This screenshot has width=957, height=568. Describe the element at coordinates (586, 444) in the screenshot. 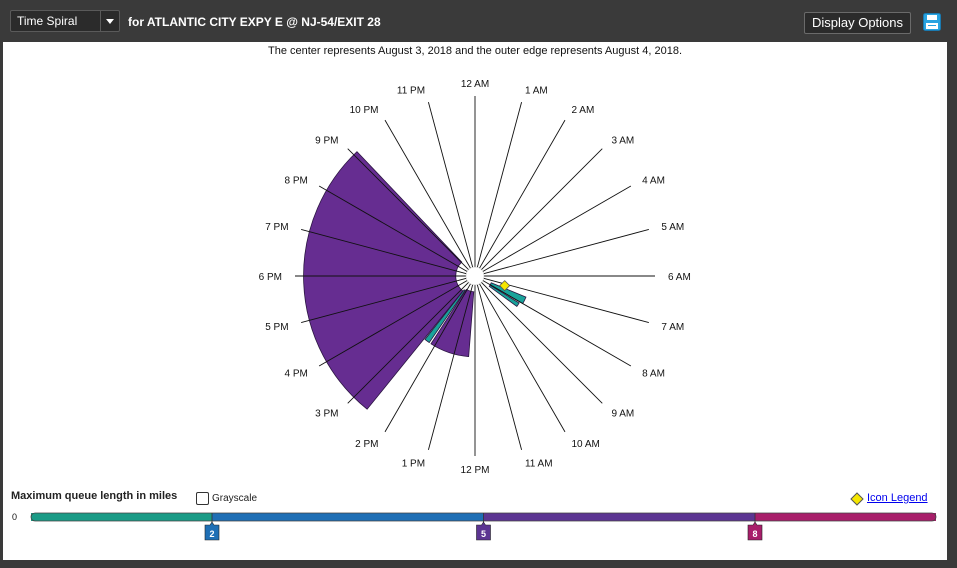

I see `hour-tick-label: 10 AM` at that location.